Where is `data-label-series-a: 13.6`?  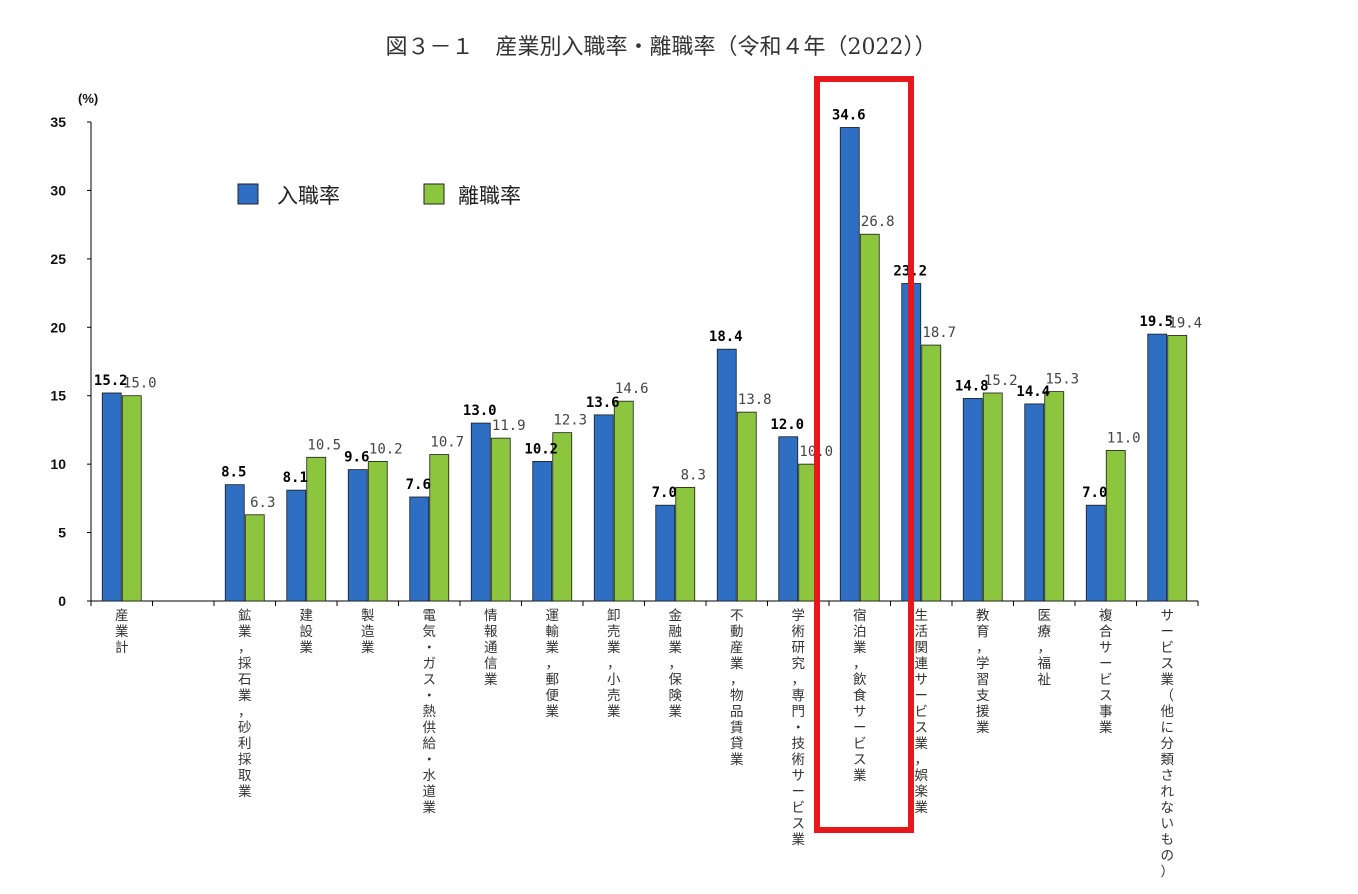 data-label-series-a: 13.6 is located at coordinates (603, 403).